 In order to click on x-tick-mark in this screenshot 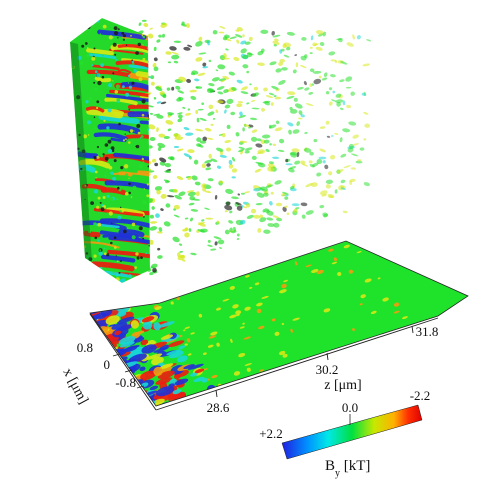, I will do `click(116, 355)`.